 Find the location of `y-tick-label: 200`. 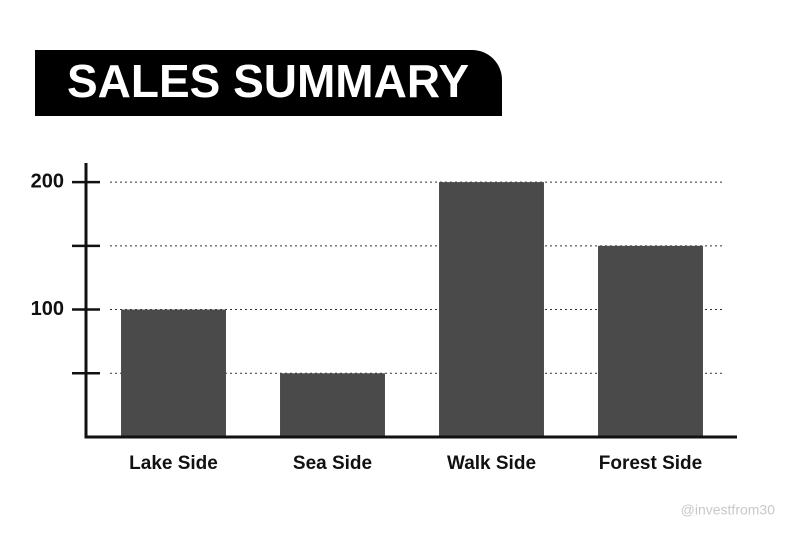

y-tick-label: 200 is located at coordinates (47, 181).